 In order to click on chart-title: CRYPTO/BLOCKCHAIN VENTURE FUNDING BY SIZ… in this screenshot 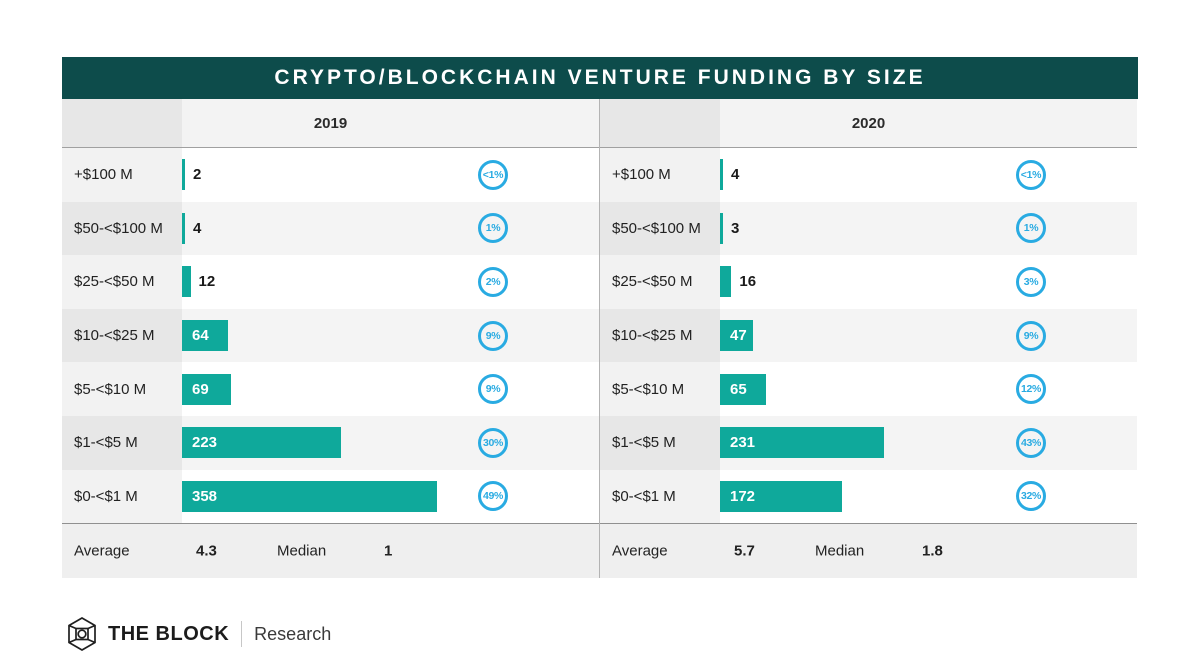, I will do `click(600, 77)`.